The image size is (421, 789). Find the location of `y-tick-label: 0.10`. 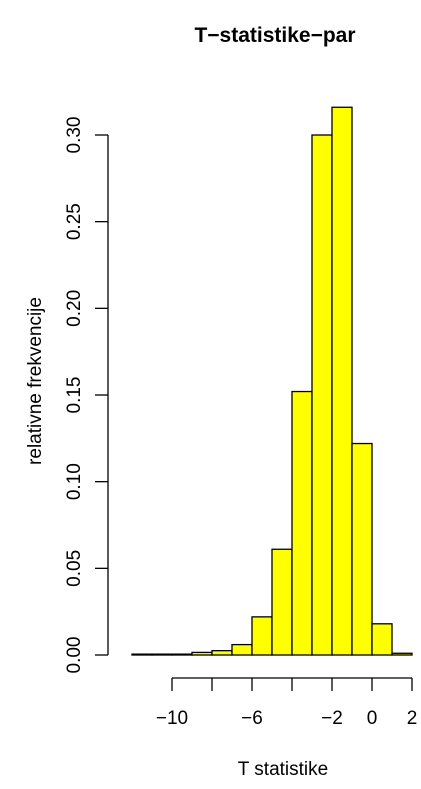

y-tick-label: 0.10 is located at coordinates (74, 481).